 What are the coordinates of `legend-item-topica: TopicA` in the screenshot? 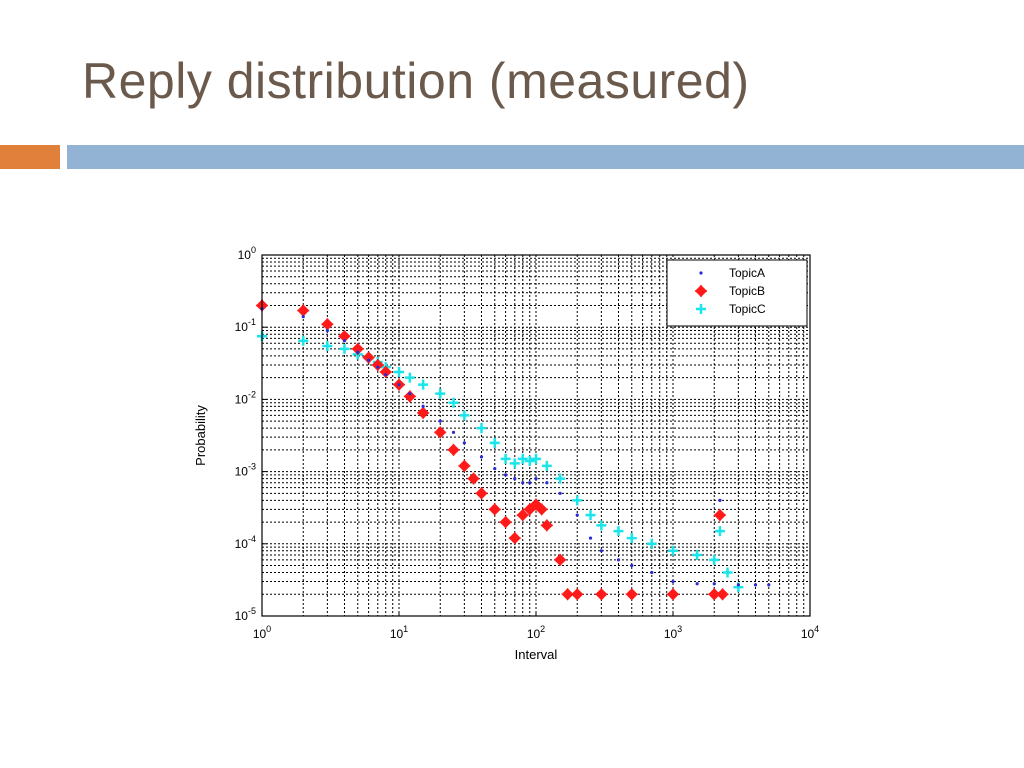 It's located at (732, 273).